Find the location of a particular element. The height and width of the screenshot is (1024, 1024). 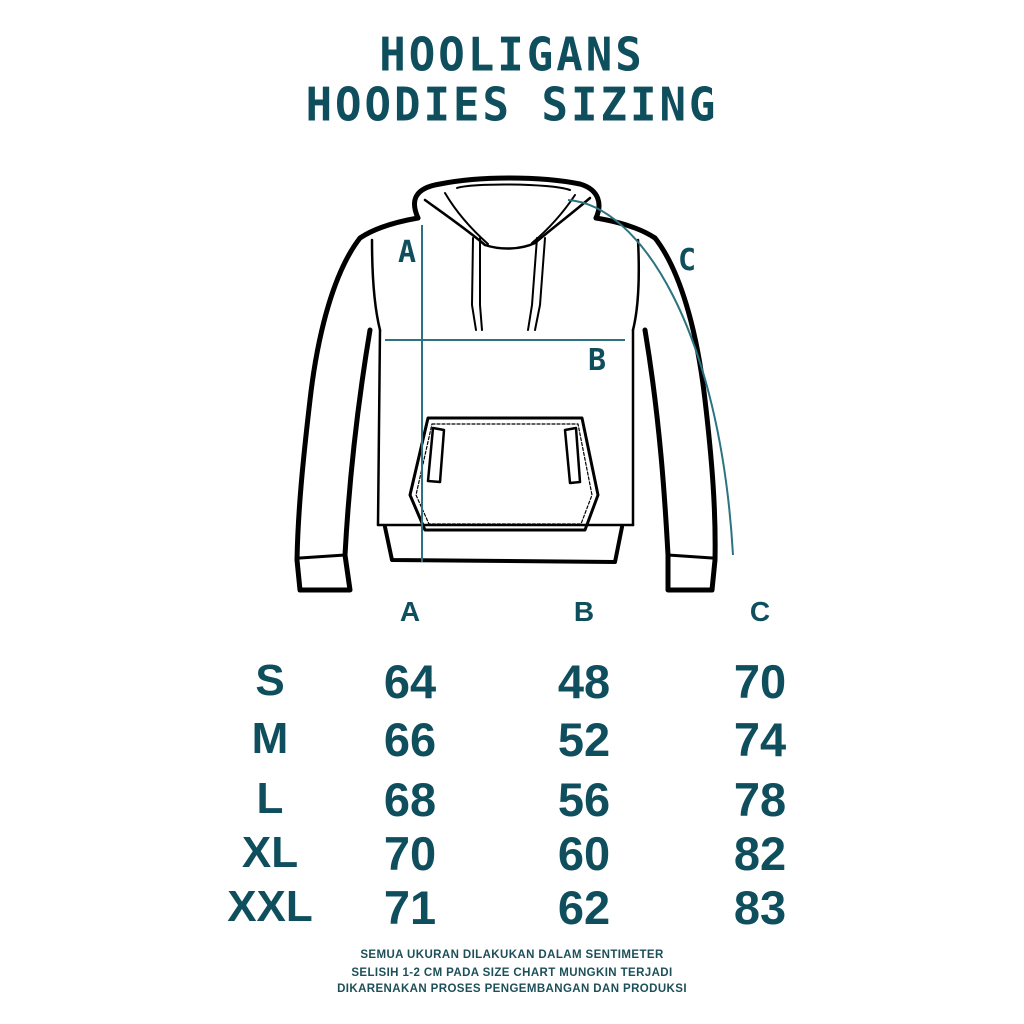

size-label: S is located at coordinates (270, 680).